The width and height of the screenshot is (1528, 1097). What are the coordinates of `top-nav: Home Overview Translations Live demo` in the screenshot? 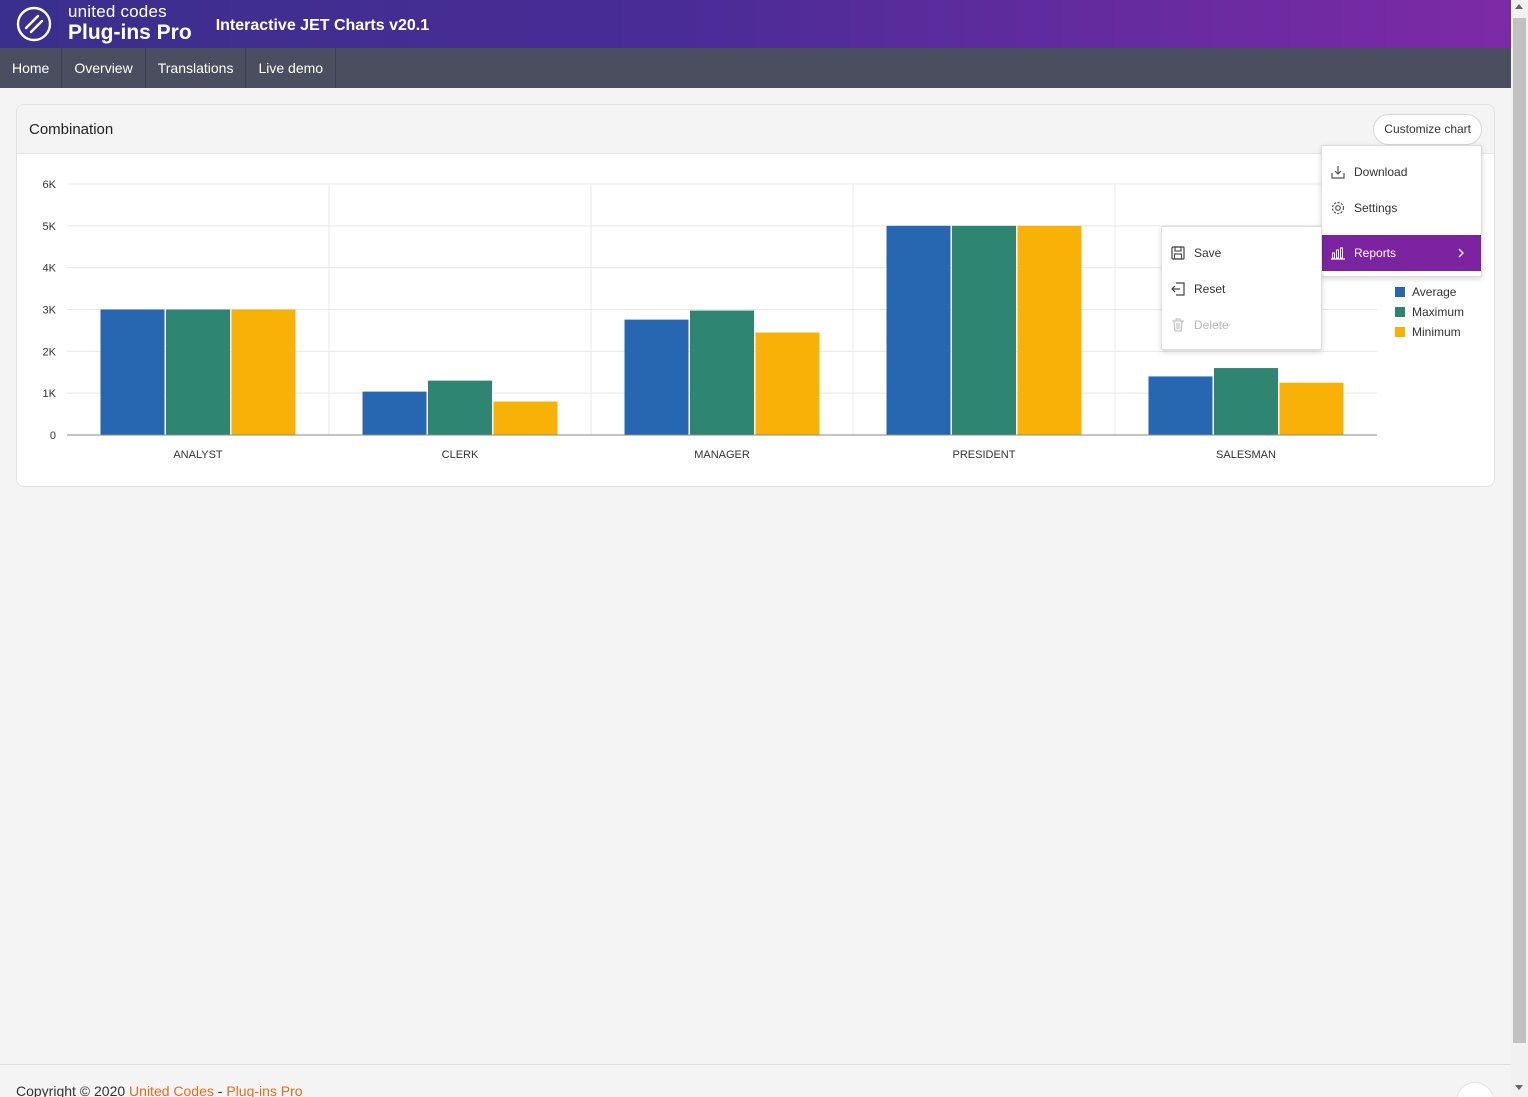 It's located at (755, 68).